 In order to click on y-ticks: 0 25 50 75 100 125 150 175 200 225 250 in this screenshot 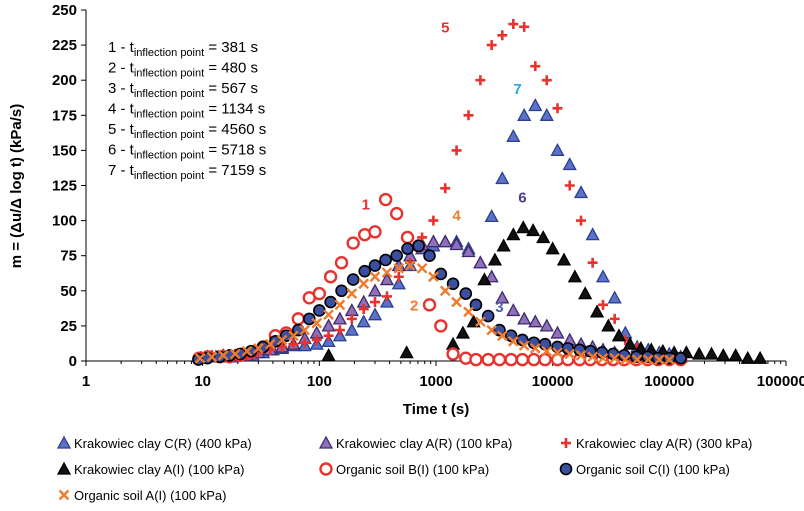, I will do `click(69, 186)`.